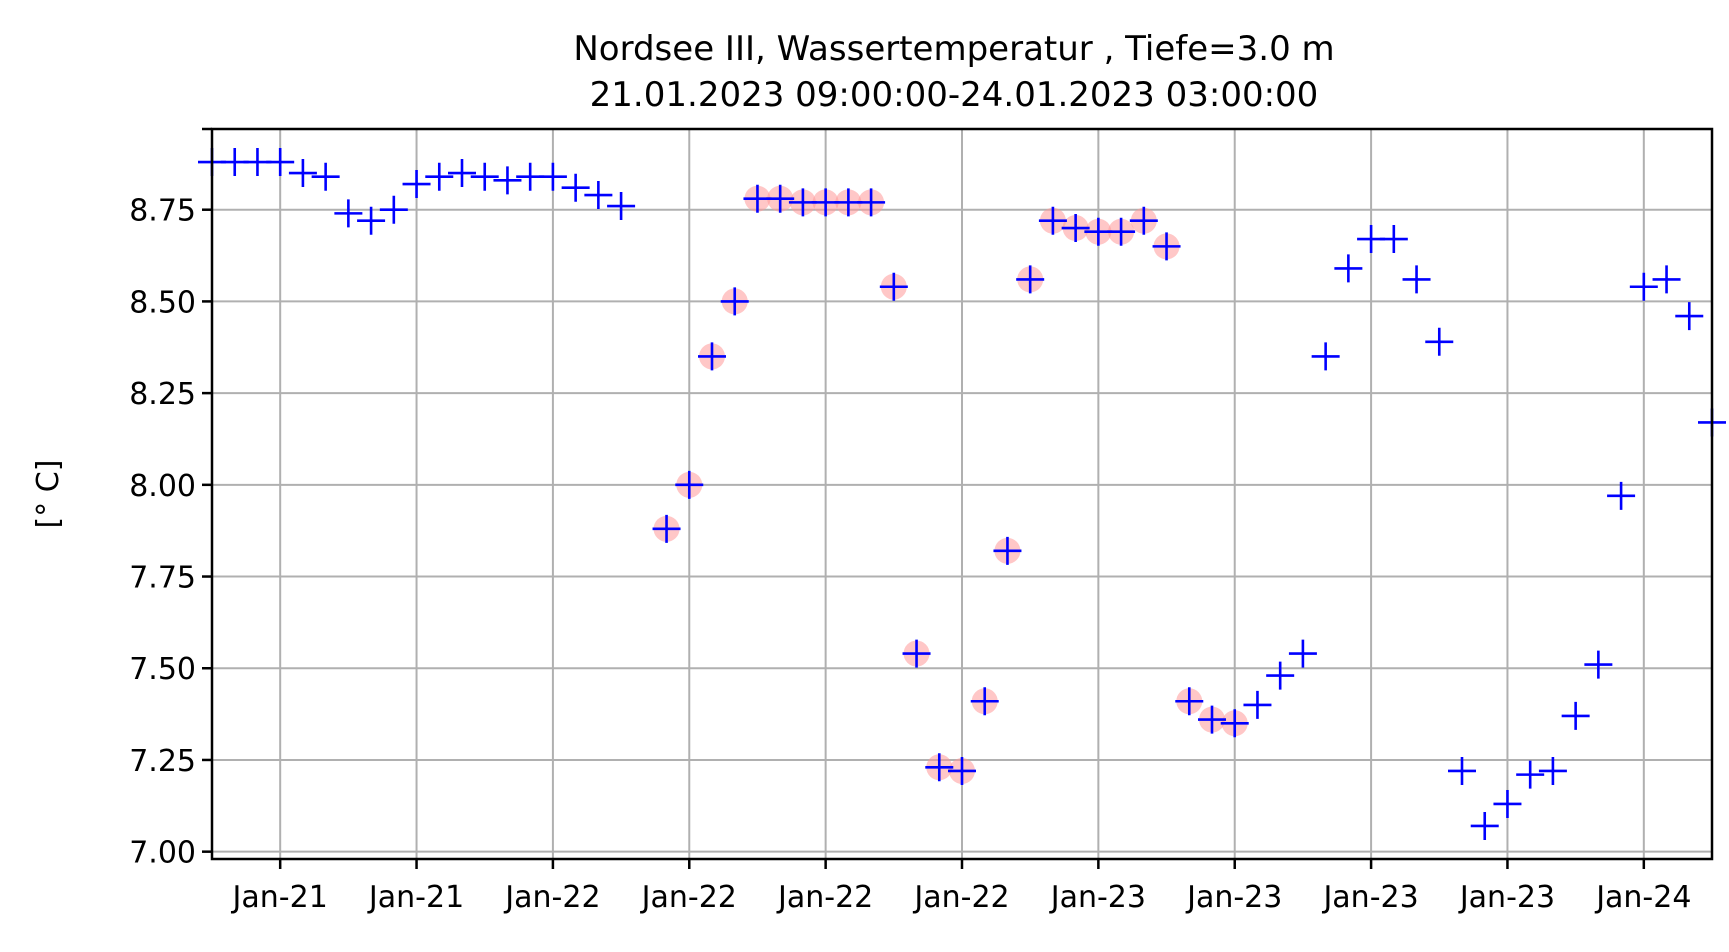 The width and height of the screenshot is (1729, 952). I want to click on y-axis: 7.00 7.25 7.50 7.75 8.00 8.25 8.50 8.75, so click(170, 499).